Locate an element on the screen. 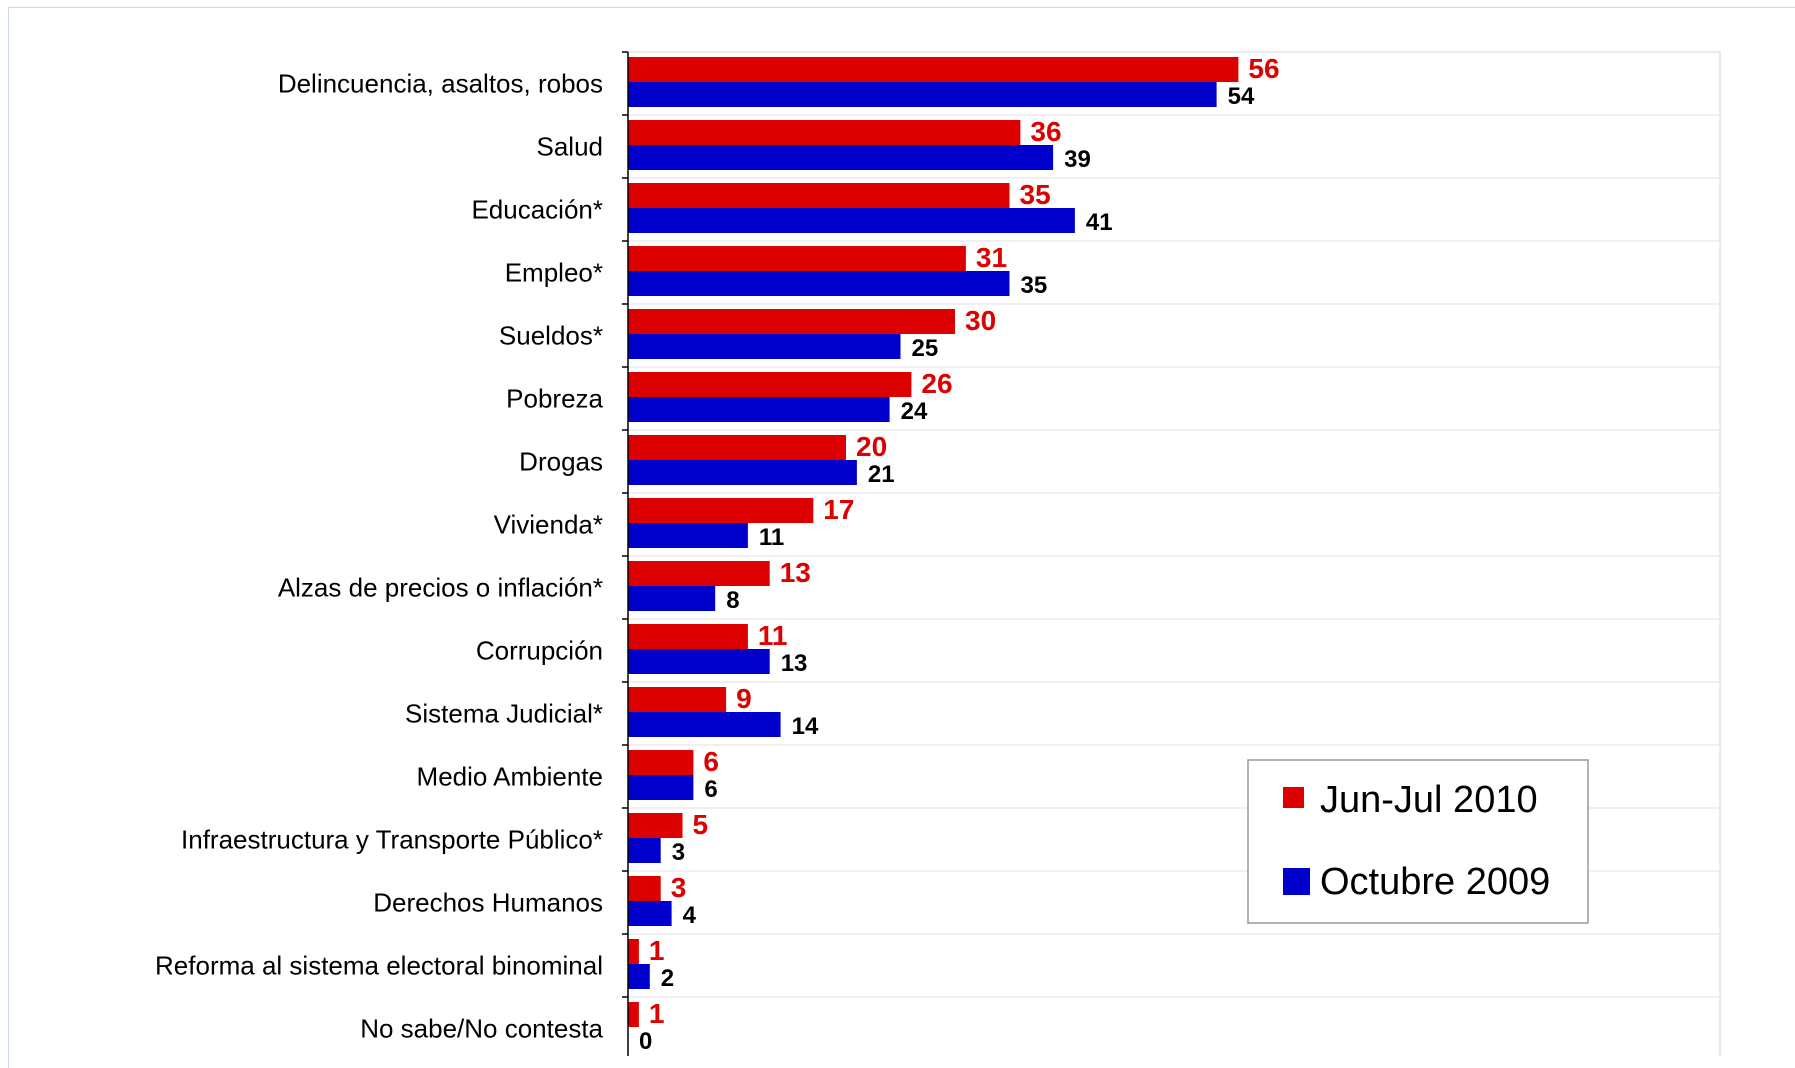  data-label: 41 is located at coordinates (1099, 222).